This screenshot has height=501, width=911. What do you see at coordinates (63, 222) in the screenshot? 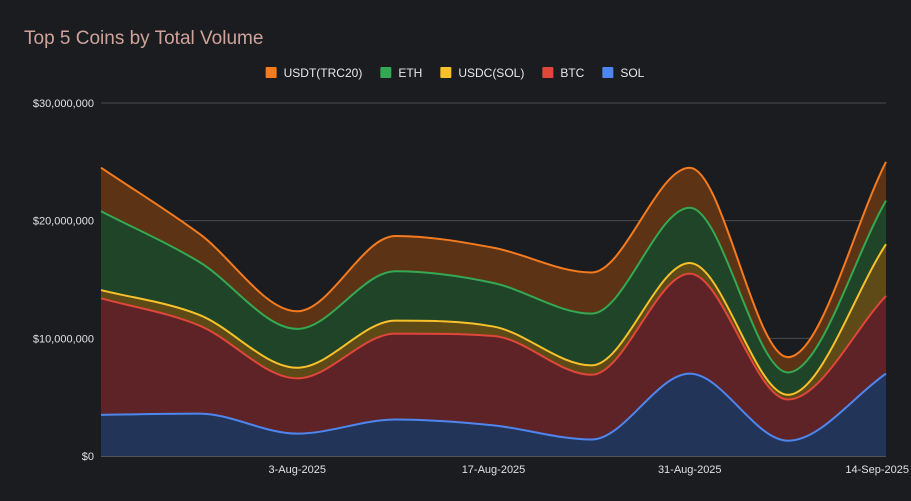
I see `y-tick-label: $20,000,000` at bounding box center [63, 222].